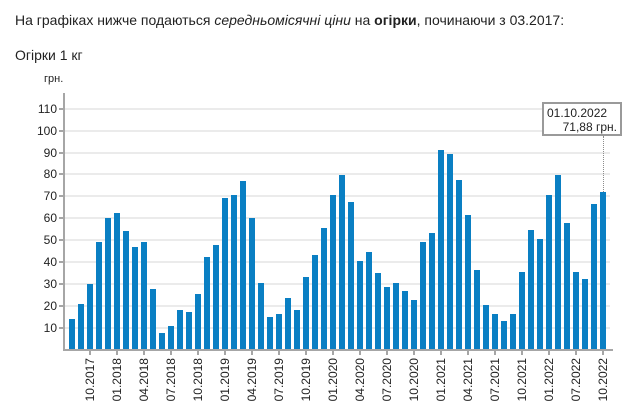  What do you see at coordinates (490, 20) in the screenshot?
I see `intro-suffix: , починаючи з 03.2017:` at bounding box center [490, 20].